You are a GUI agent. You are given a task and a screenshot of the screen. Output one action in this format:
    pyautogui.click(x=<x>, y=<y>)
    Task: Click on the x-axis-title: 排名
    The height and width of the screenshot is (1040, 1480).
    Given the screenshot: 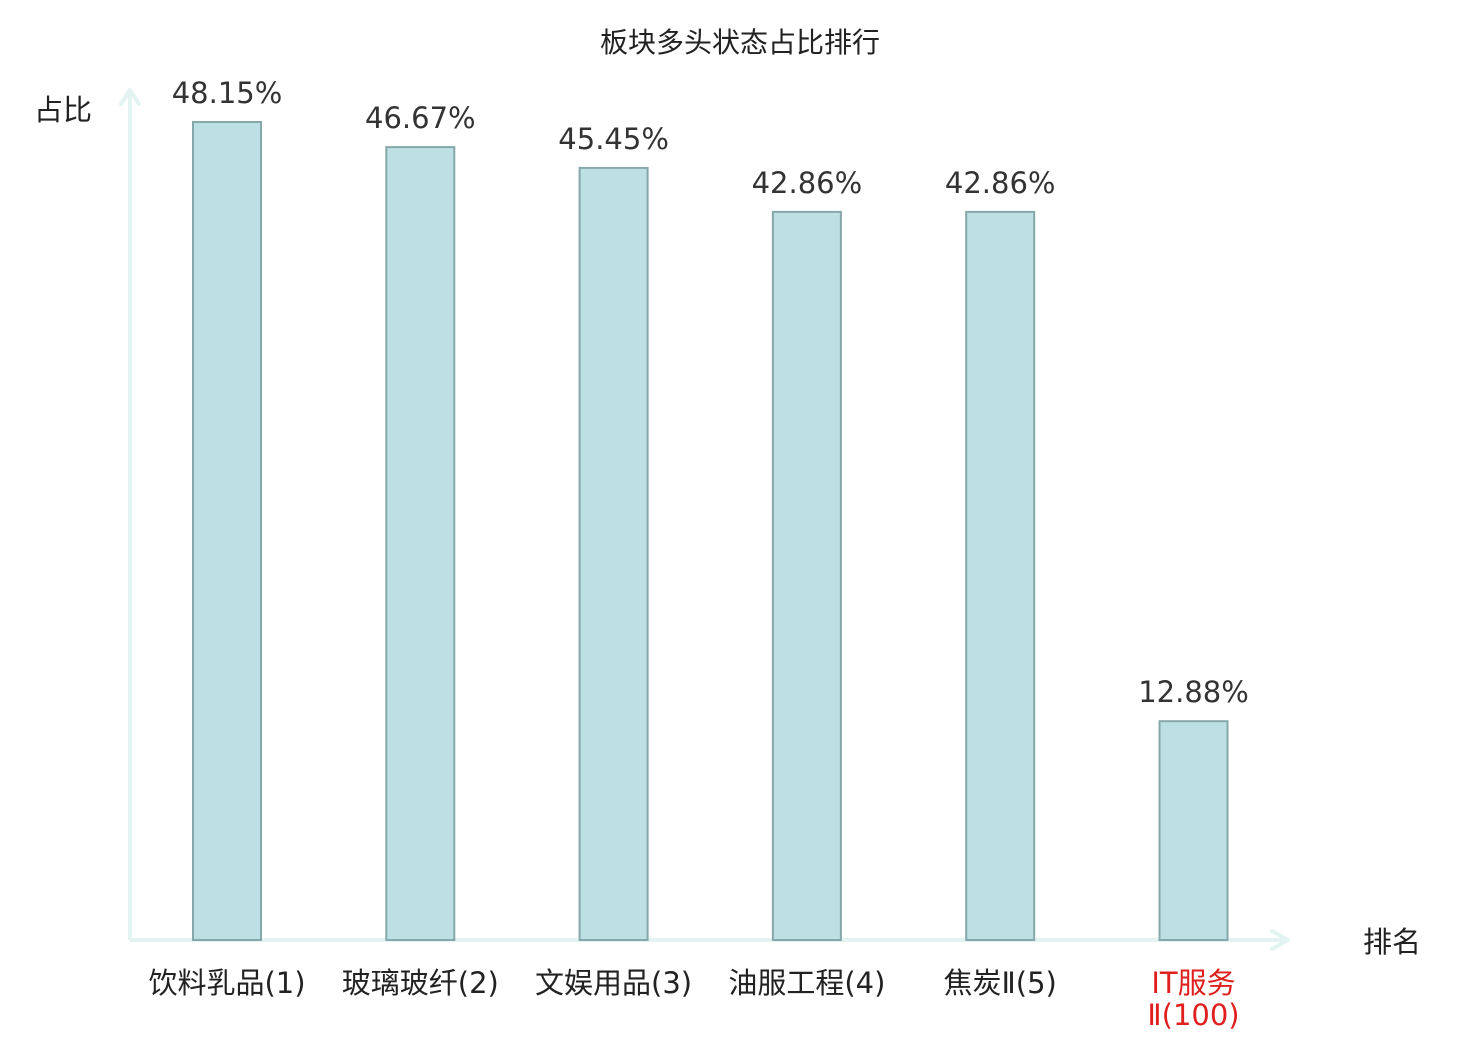 What is the action you would take?
    pyautogui.click(x=1392, y=942)
    